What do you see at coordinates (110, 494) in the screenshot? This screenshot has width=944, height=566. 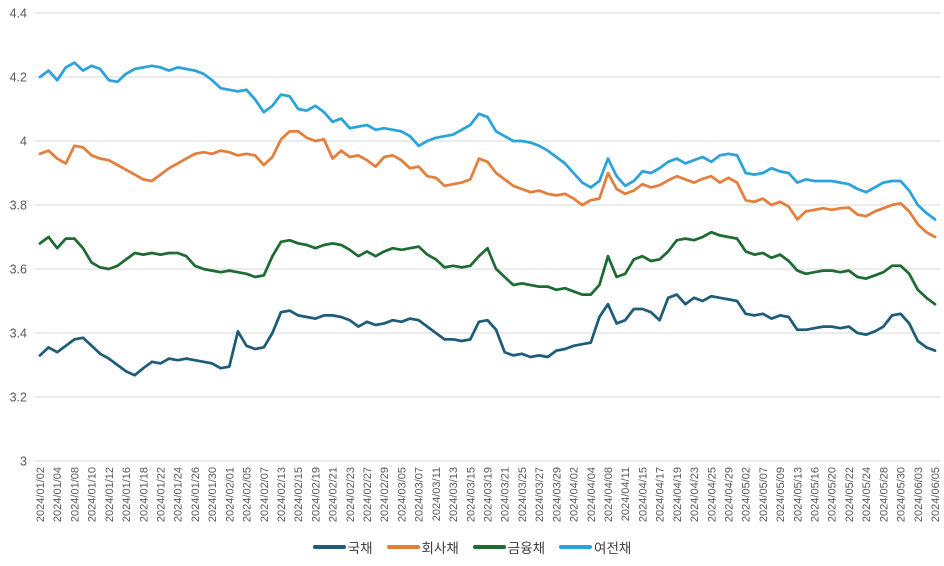 I see `x-axis-tick-label: 2024/01/12` at bounding box center [110, 494].